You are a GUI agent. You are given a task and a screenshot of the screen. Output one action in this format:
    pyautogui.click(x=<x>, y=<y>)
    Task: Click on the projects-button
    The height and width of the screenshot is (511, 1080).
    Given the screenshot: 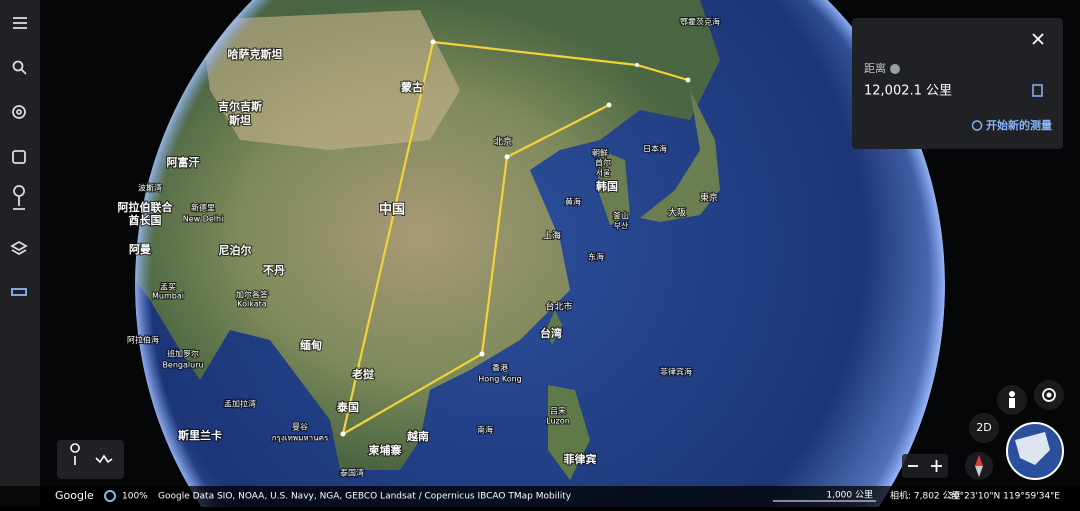 What is the action you would take?
    pyautogui.click(x=19, y=197)
    